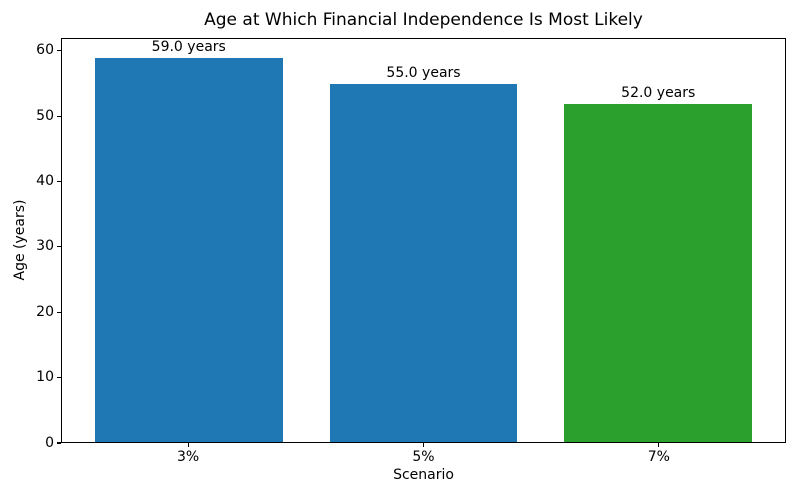 This screenshot has width=800, height=500. What do you see at coordinates (45, 246) in the screenshot?
I see `y-tick-label: 30` at bounding box center [45, 246].